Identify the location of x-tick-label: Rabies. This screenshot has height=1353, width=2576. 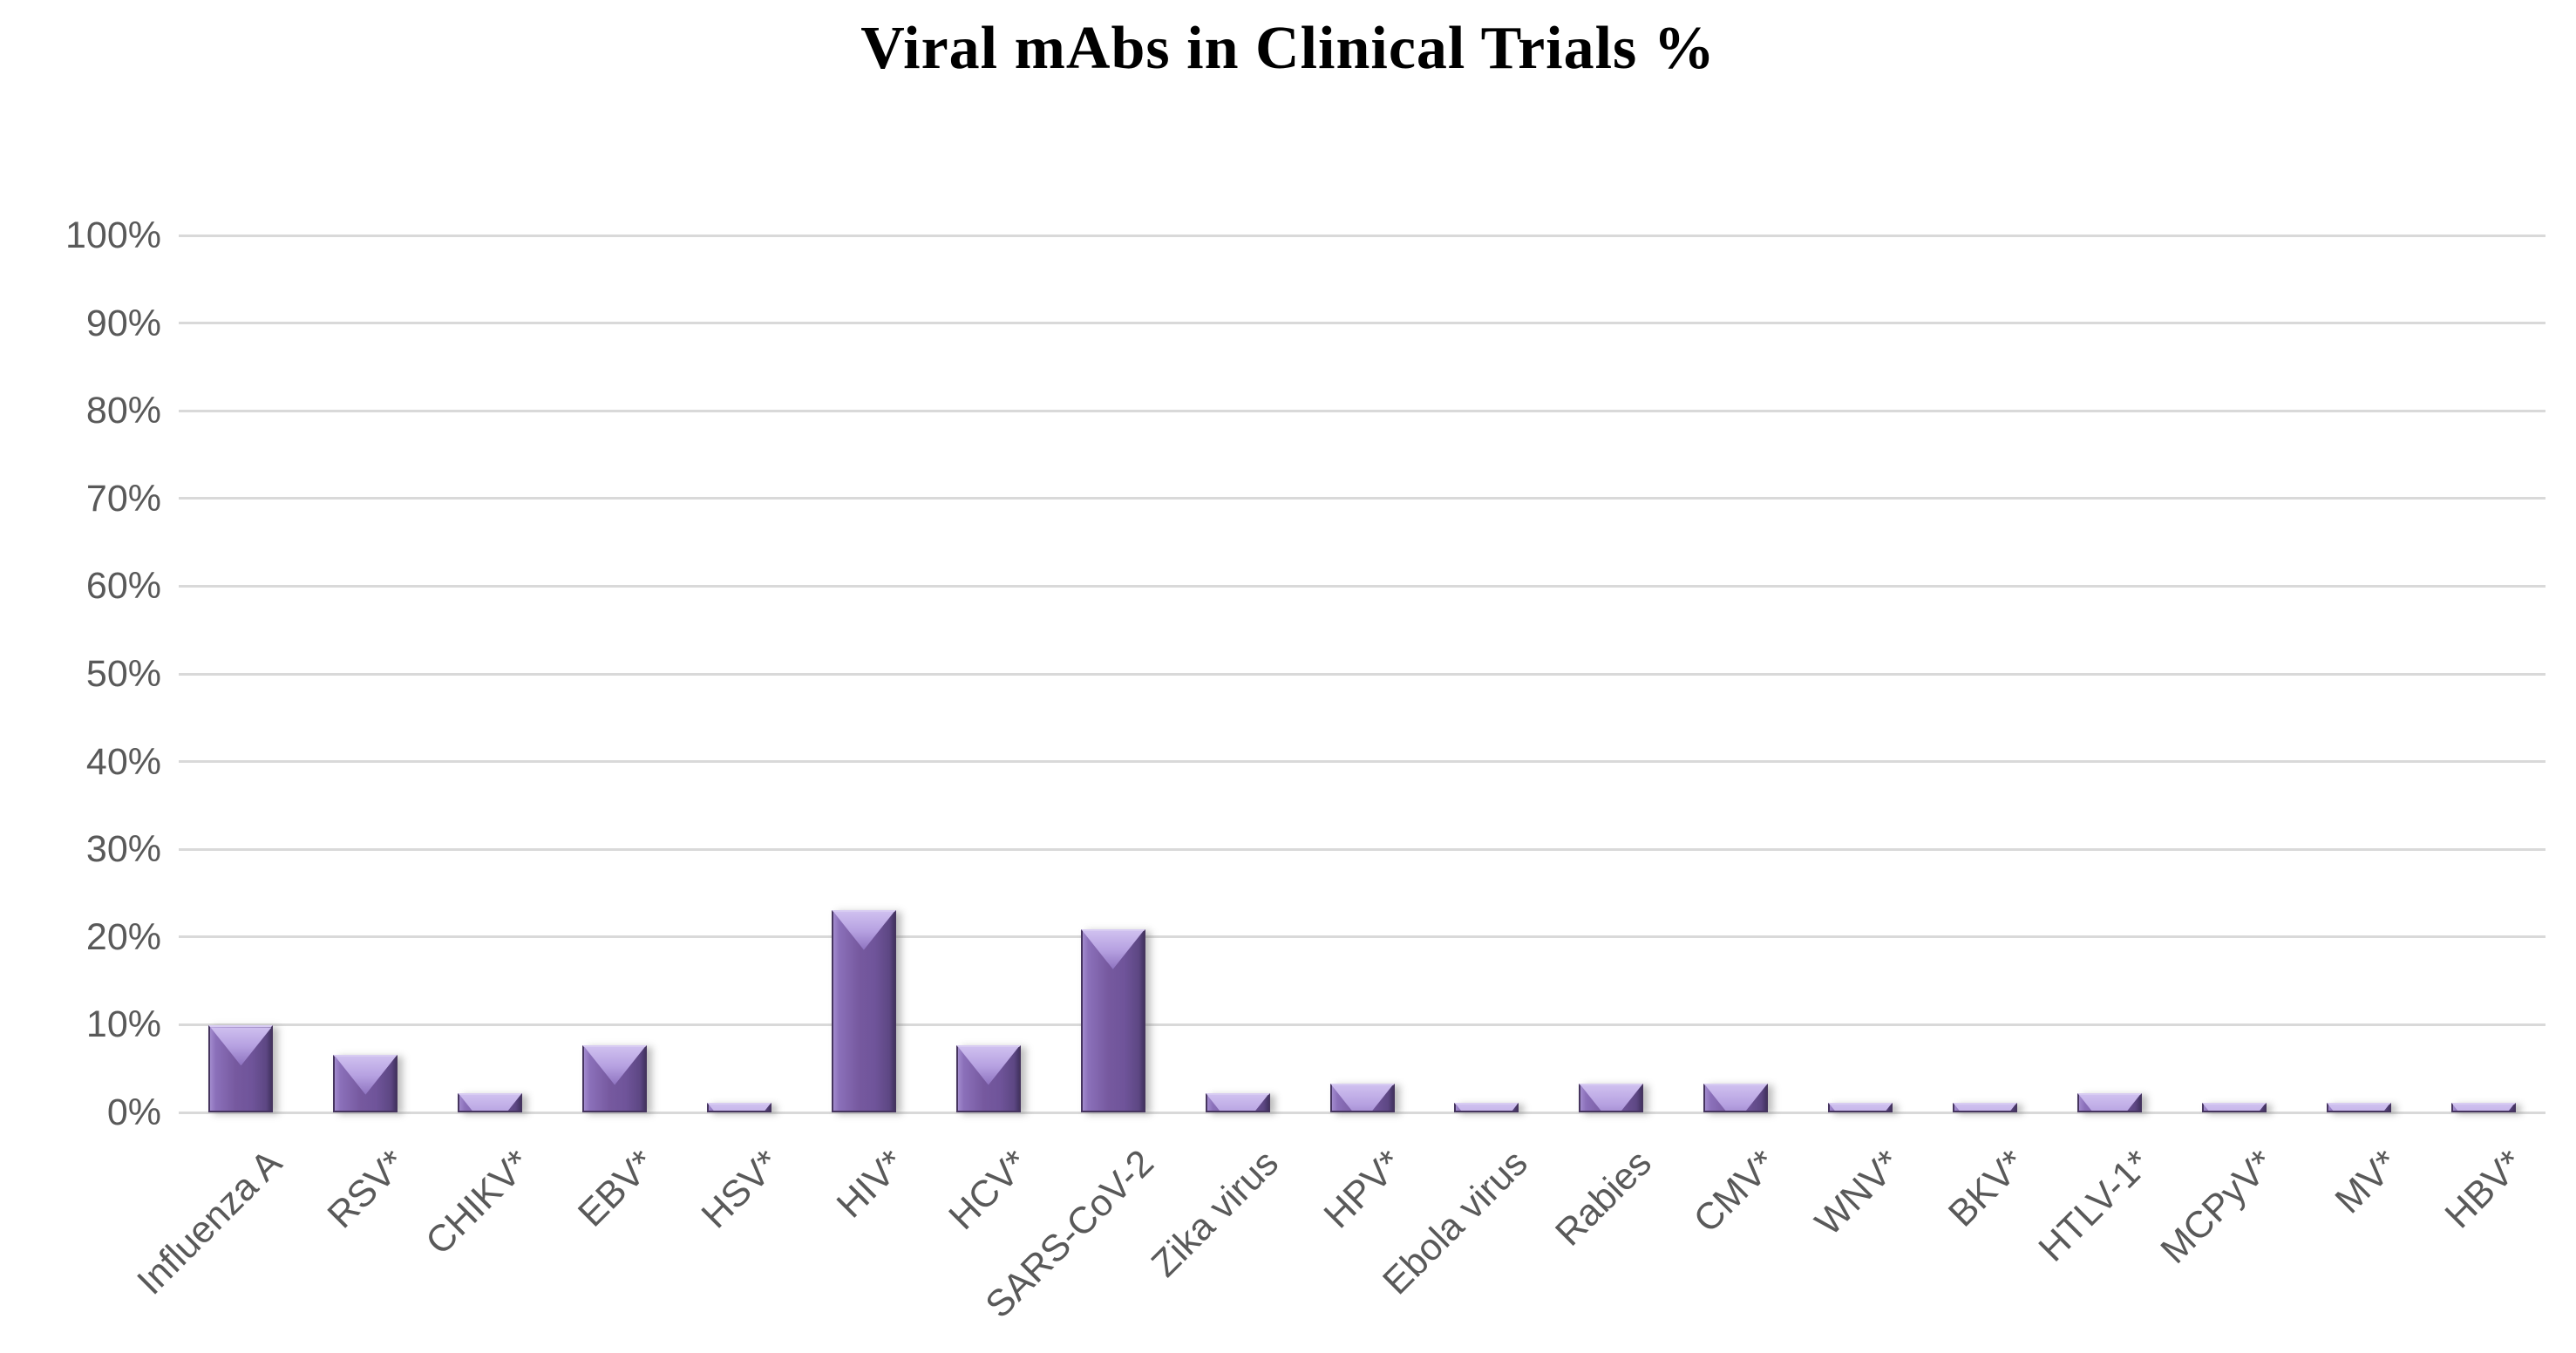
(1604, 1198).